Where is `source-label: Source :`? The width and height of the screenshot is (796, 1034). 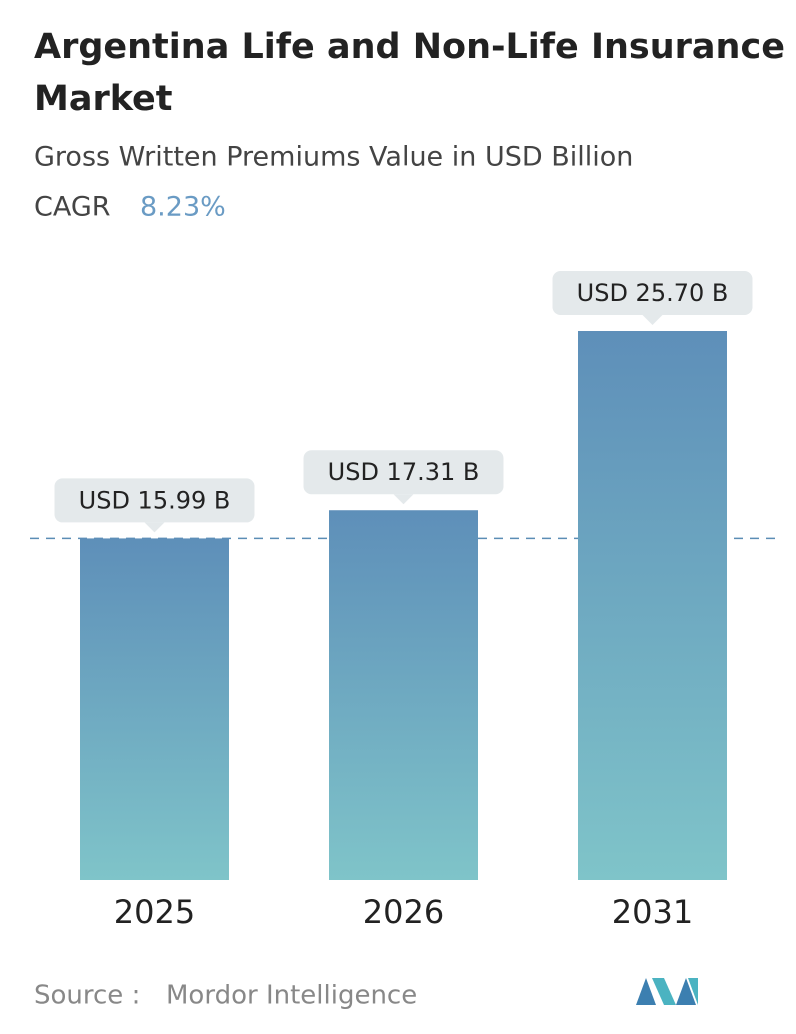
source-label: Source : is located at coordinates (87, 996).